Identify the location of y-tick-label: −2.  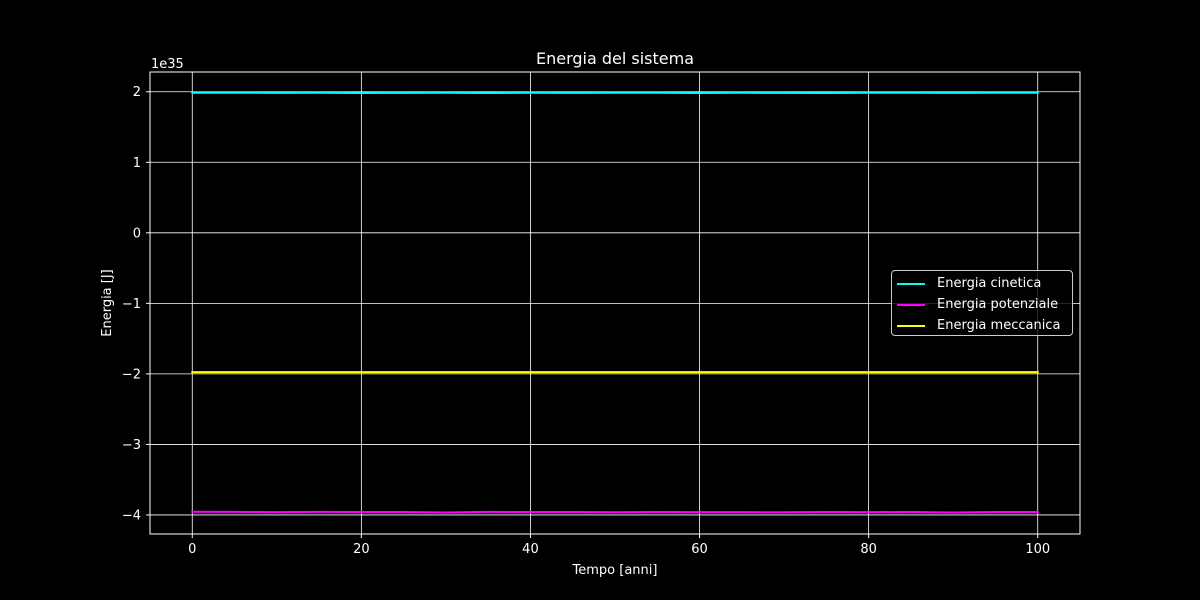
(131, 374).